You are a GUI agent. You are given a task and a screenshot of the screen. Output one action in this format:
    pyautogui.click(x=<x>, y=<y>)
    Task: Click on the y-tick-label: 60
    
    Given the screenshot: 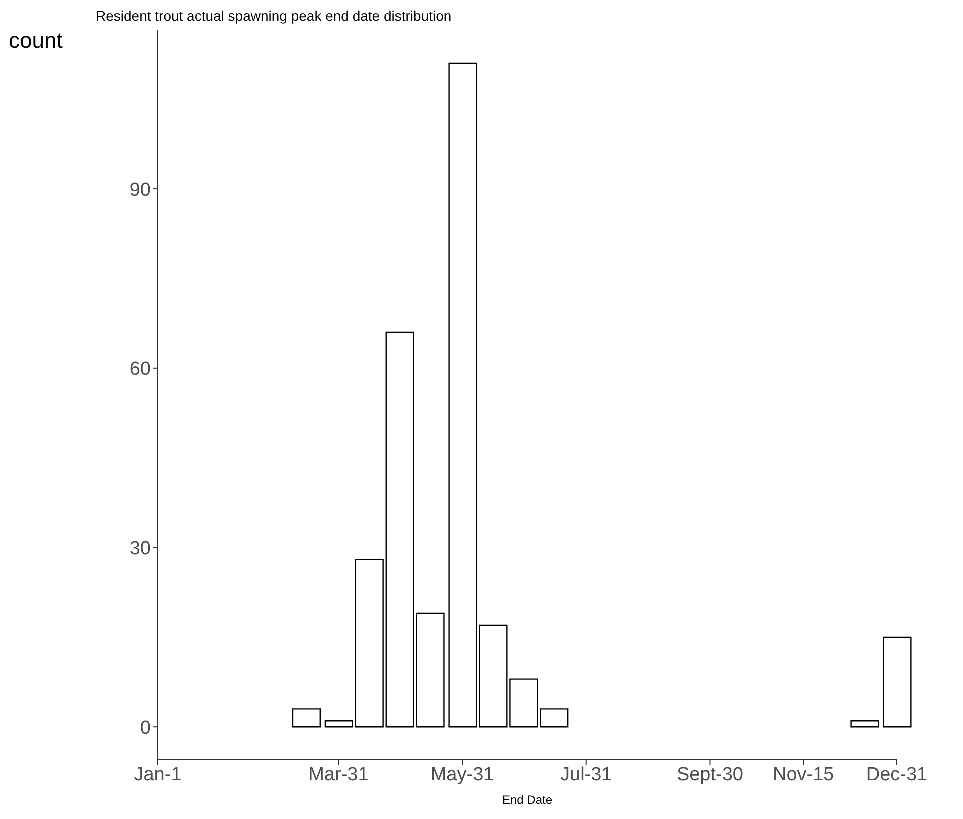 What is the action you would take?
    pyautogui.click(x=140, y=369)
    